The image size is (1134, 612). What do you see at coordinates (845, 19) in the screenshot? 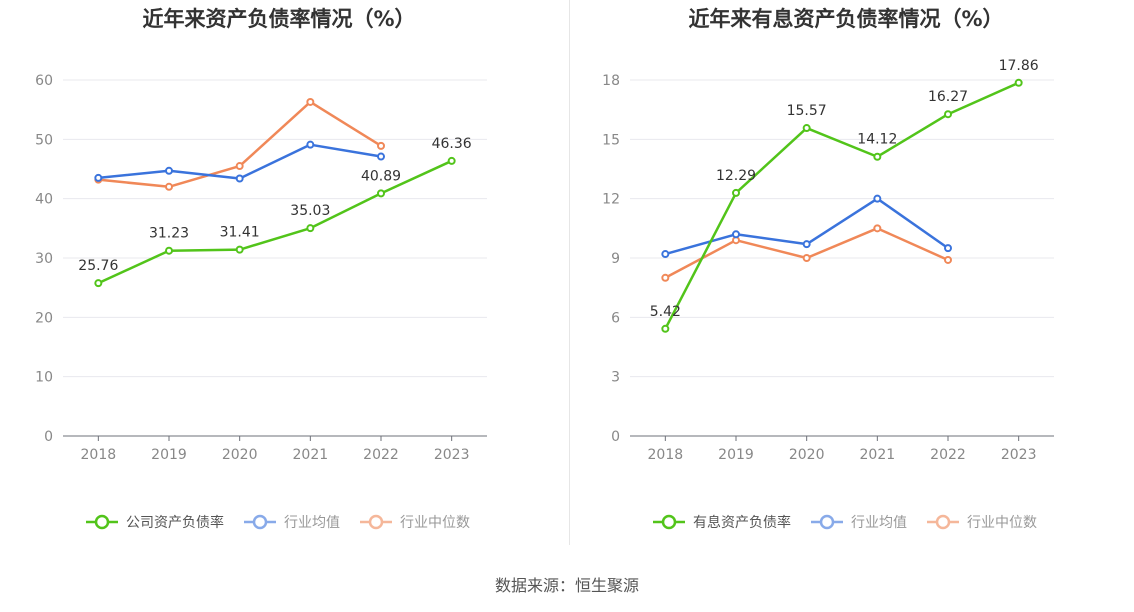
I see `chart-title: 近年来有息资产负债率情况（%）` at bounding box center [845, 19].